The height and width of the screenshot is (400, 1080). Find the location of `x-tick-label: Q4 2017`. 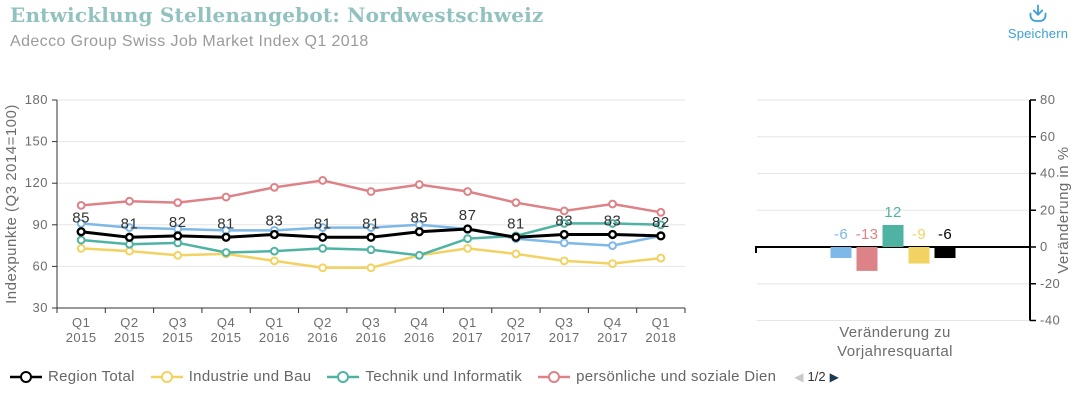

x-tick-label: Q4 2017 is located at coordinates (612, 330).